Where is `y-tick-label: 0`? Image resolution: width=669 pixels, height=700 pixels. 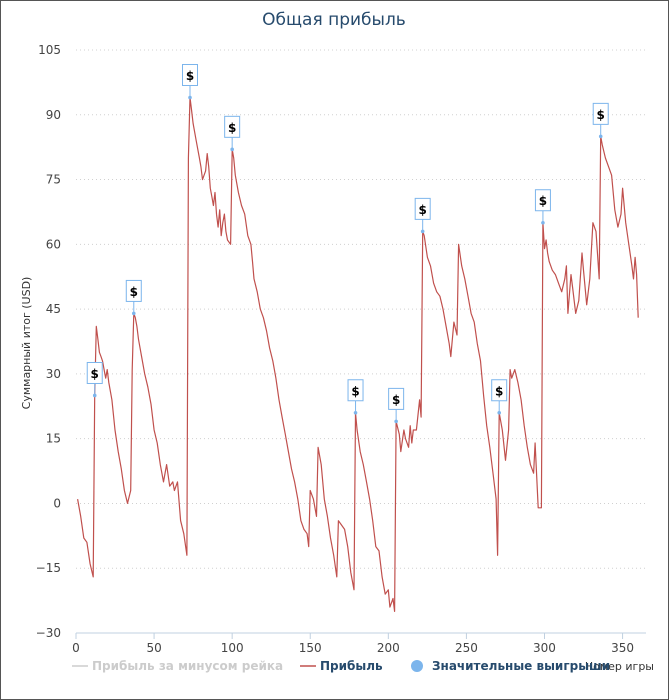 y-tick-label: 0 is located at coordinates (57, 503).